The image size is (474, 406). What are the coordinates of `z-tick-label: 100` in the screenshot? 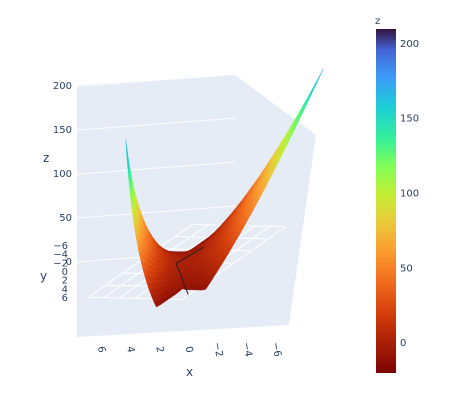 It's located at (62, 174).